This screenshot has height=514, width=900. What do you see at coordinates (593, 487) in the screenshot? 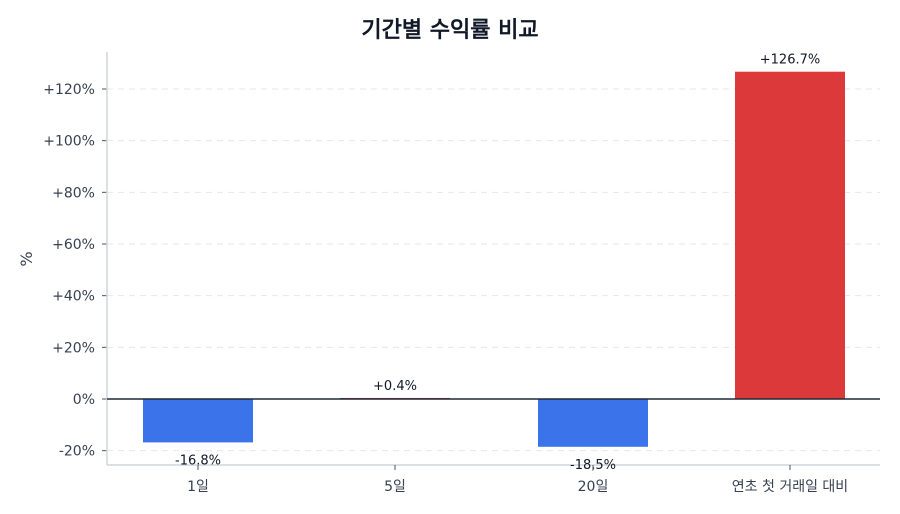
I see `x-tick-label: 20일` at bounding box center [593, 487].